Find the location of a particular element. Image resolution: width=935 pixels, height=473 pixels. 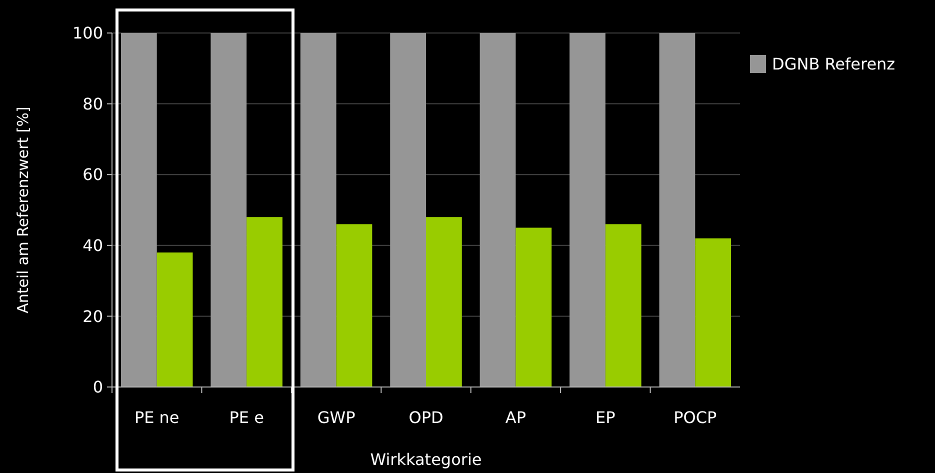

y-axis-title: Anteil am Referenzwert [%] is located at coordinates (23, 210).